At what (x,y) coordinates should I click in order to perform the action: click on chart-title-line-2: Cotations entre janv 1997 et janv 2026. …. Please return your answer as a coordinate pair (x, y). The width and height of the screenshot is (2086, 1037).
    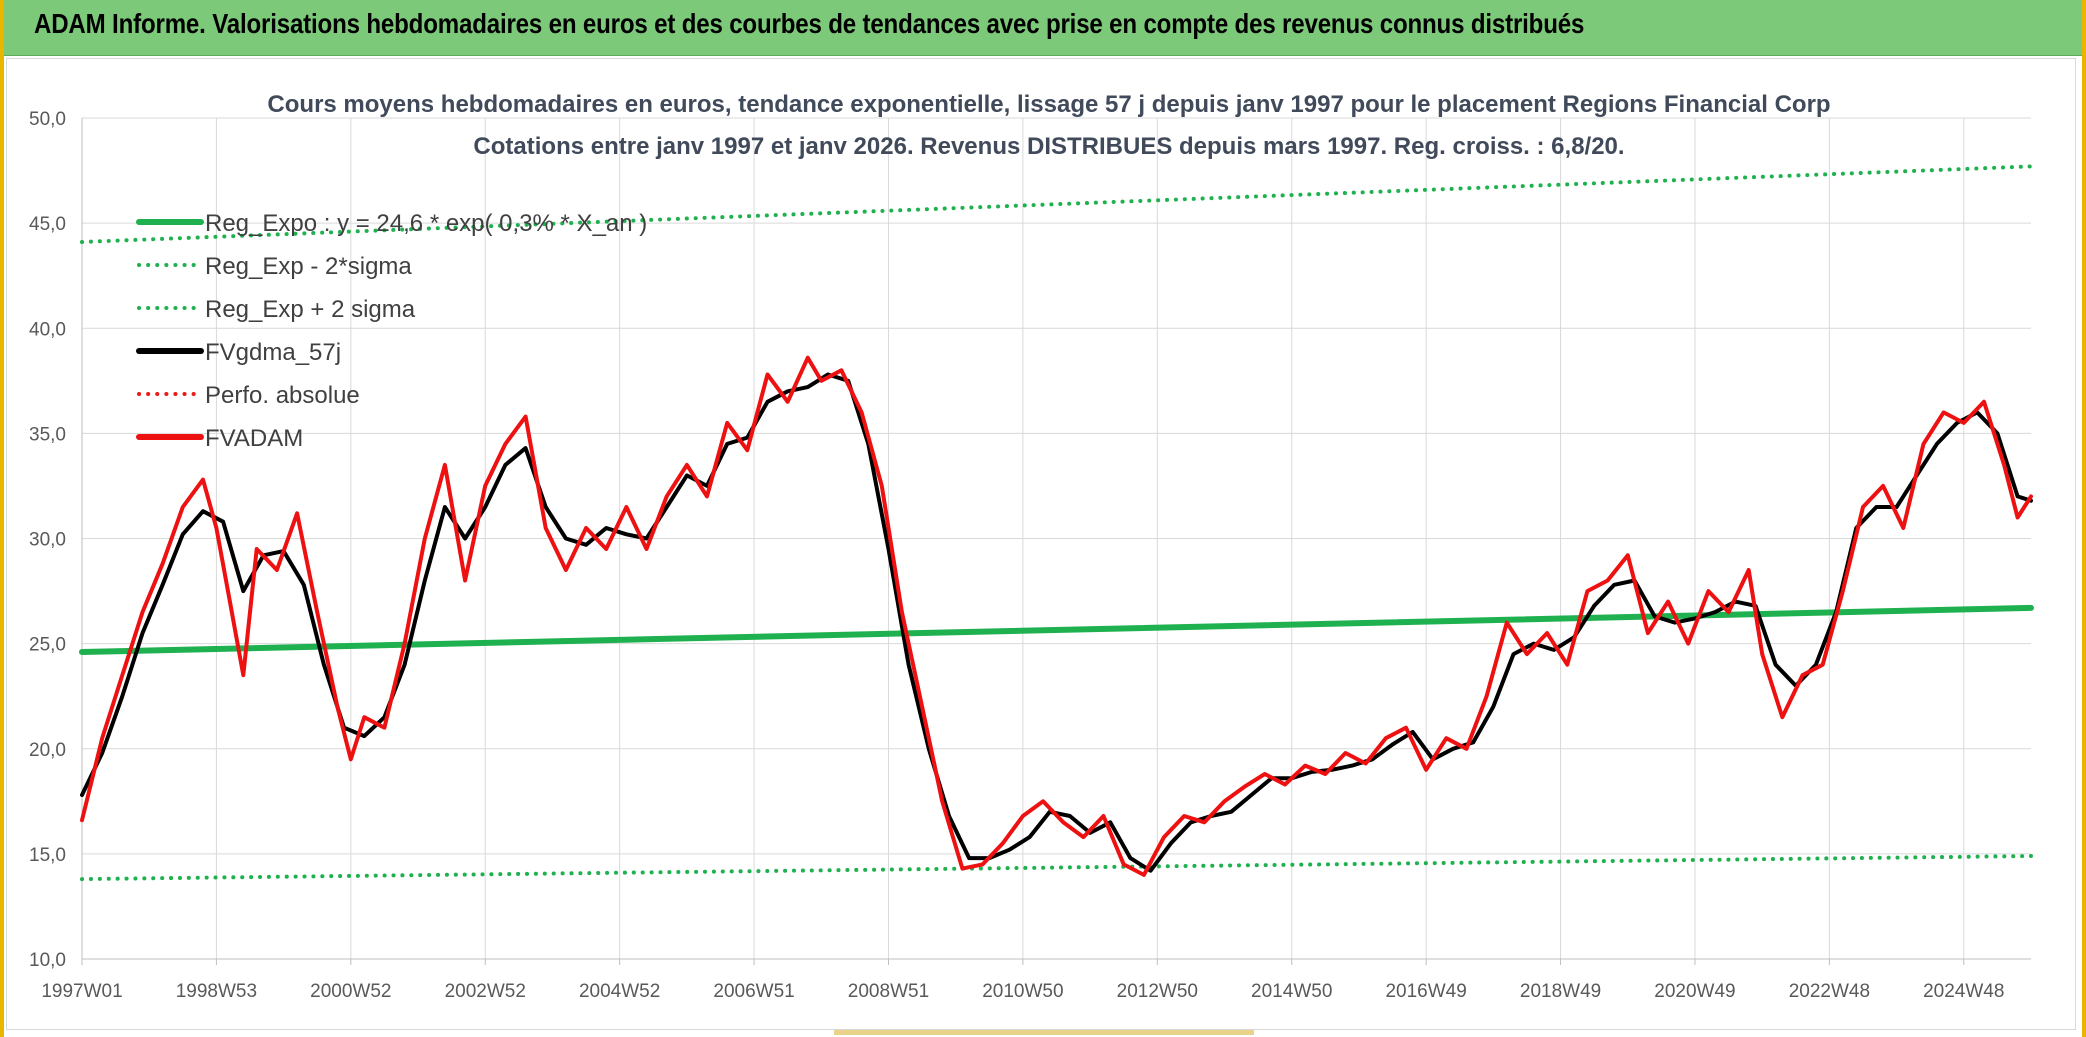
    Looking at the image, I should click on (1048, 146).